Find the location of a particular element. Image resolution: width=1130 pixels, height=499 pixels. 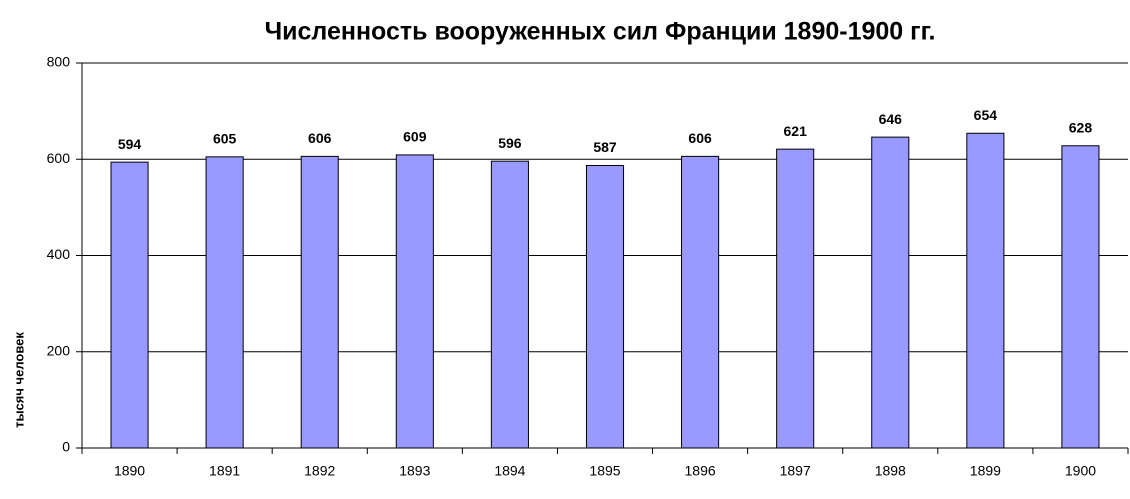

y-axis-label: тысяч человек is located at coordinates (18, 380).